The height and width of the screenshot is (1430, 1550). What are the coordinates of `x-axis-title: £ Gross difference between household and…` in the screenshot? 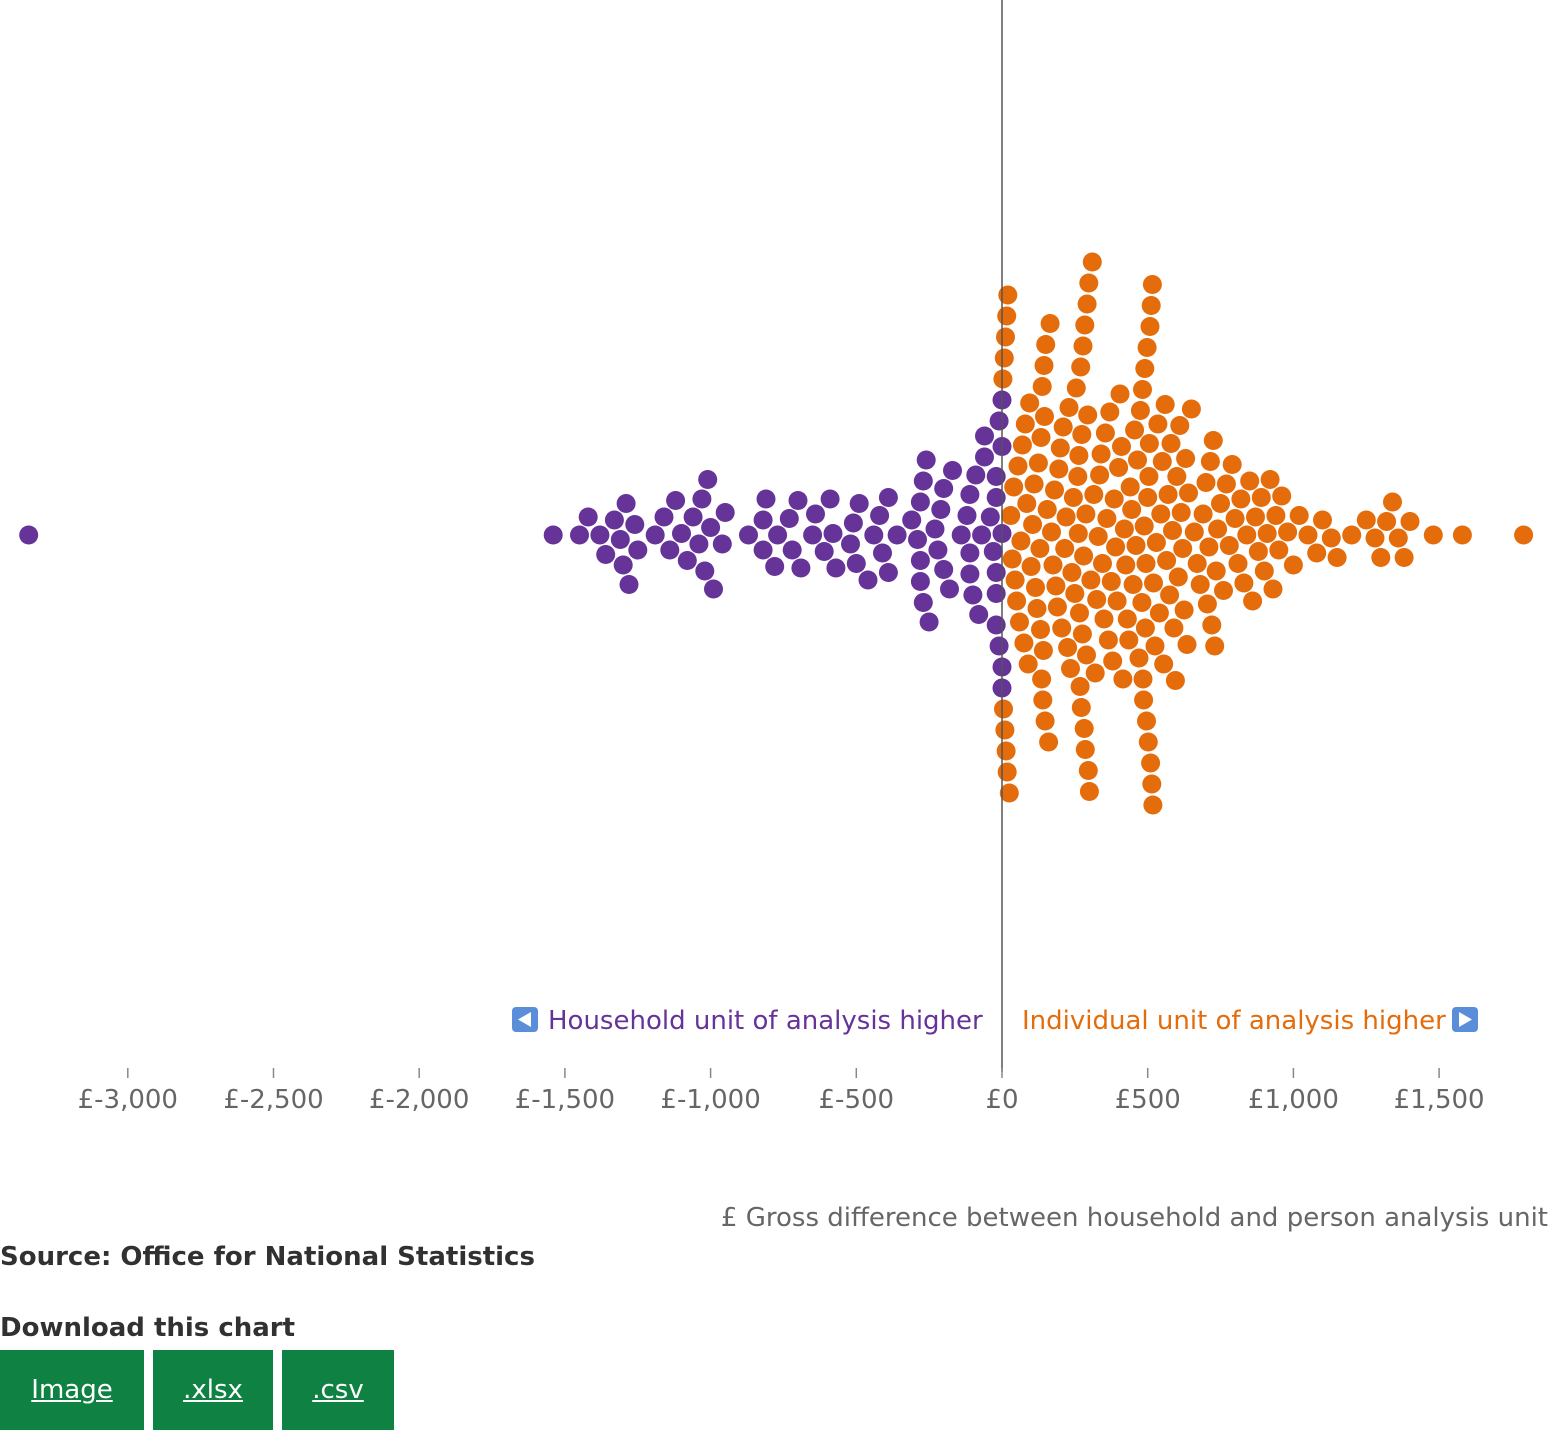 It's located at (1134, 1218).